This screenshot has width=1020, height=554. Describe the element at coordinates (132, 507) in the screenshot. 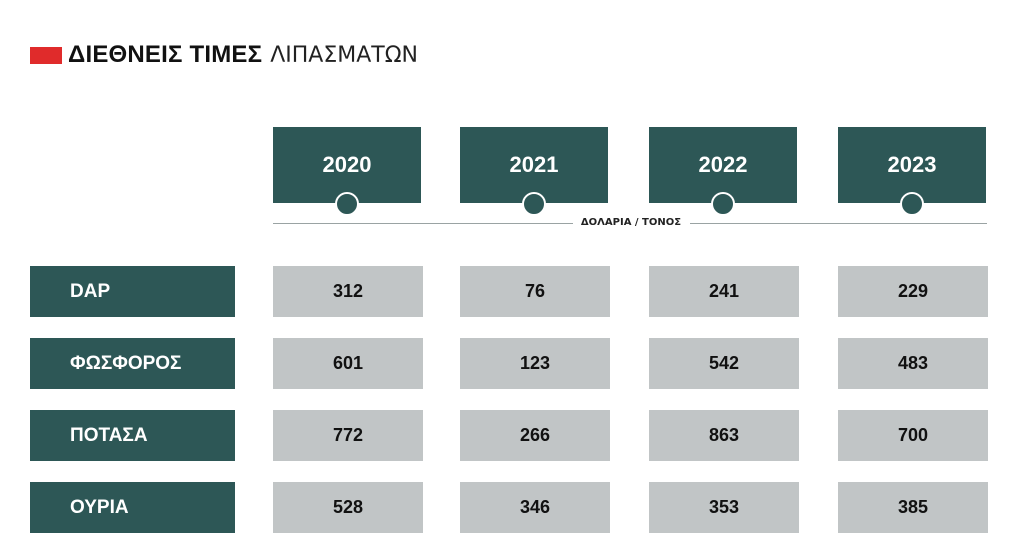

I see `row-label: ΟΥΡΙΑ` at that location.